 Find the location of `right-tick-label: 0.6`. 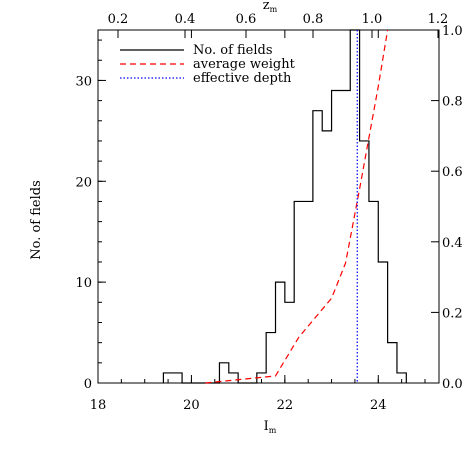

right-tick-label: 0.6 is located at coordinates (452, 172).